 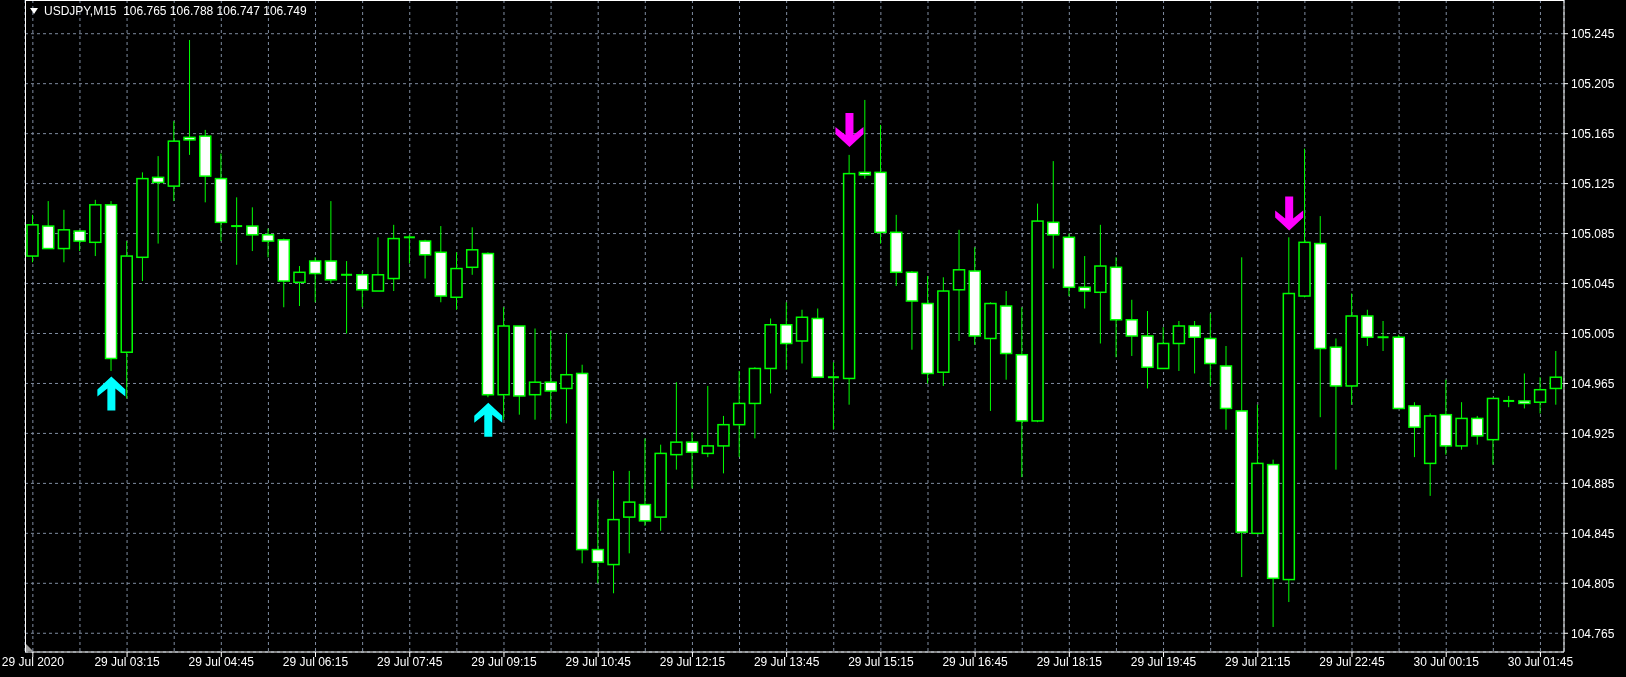 What do you see at coordinates (1593, 183) in the screenshot?
I see `y-tick-label: 105.125` at bounding box center [1593, 183].